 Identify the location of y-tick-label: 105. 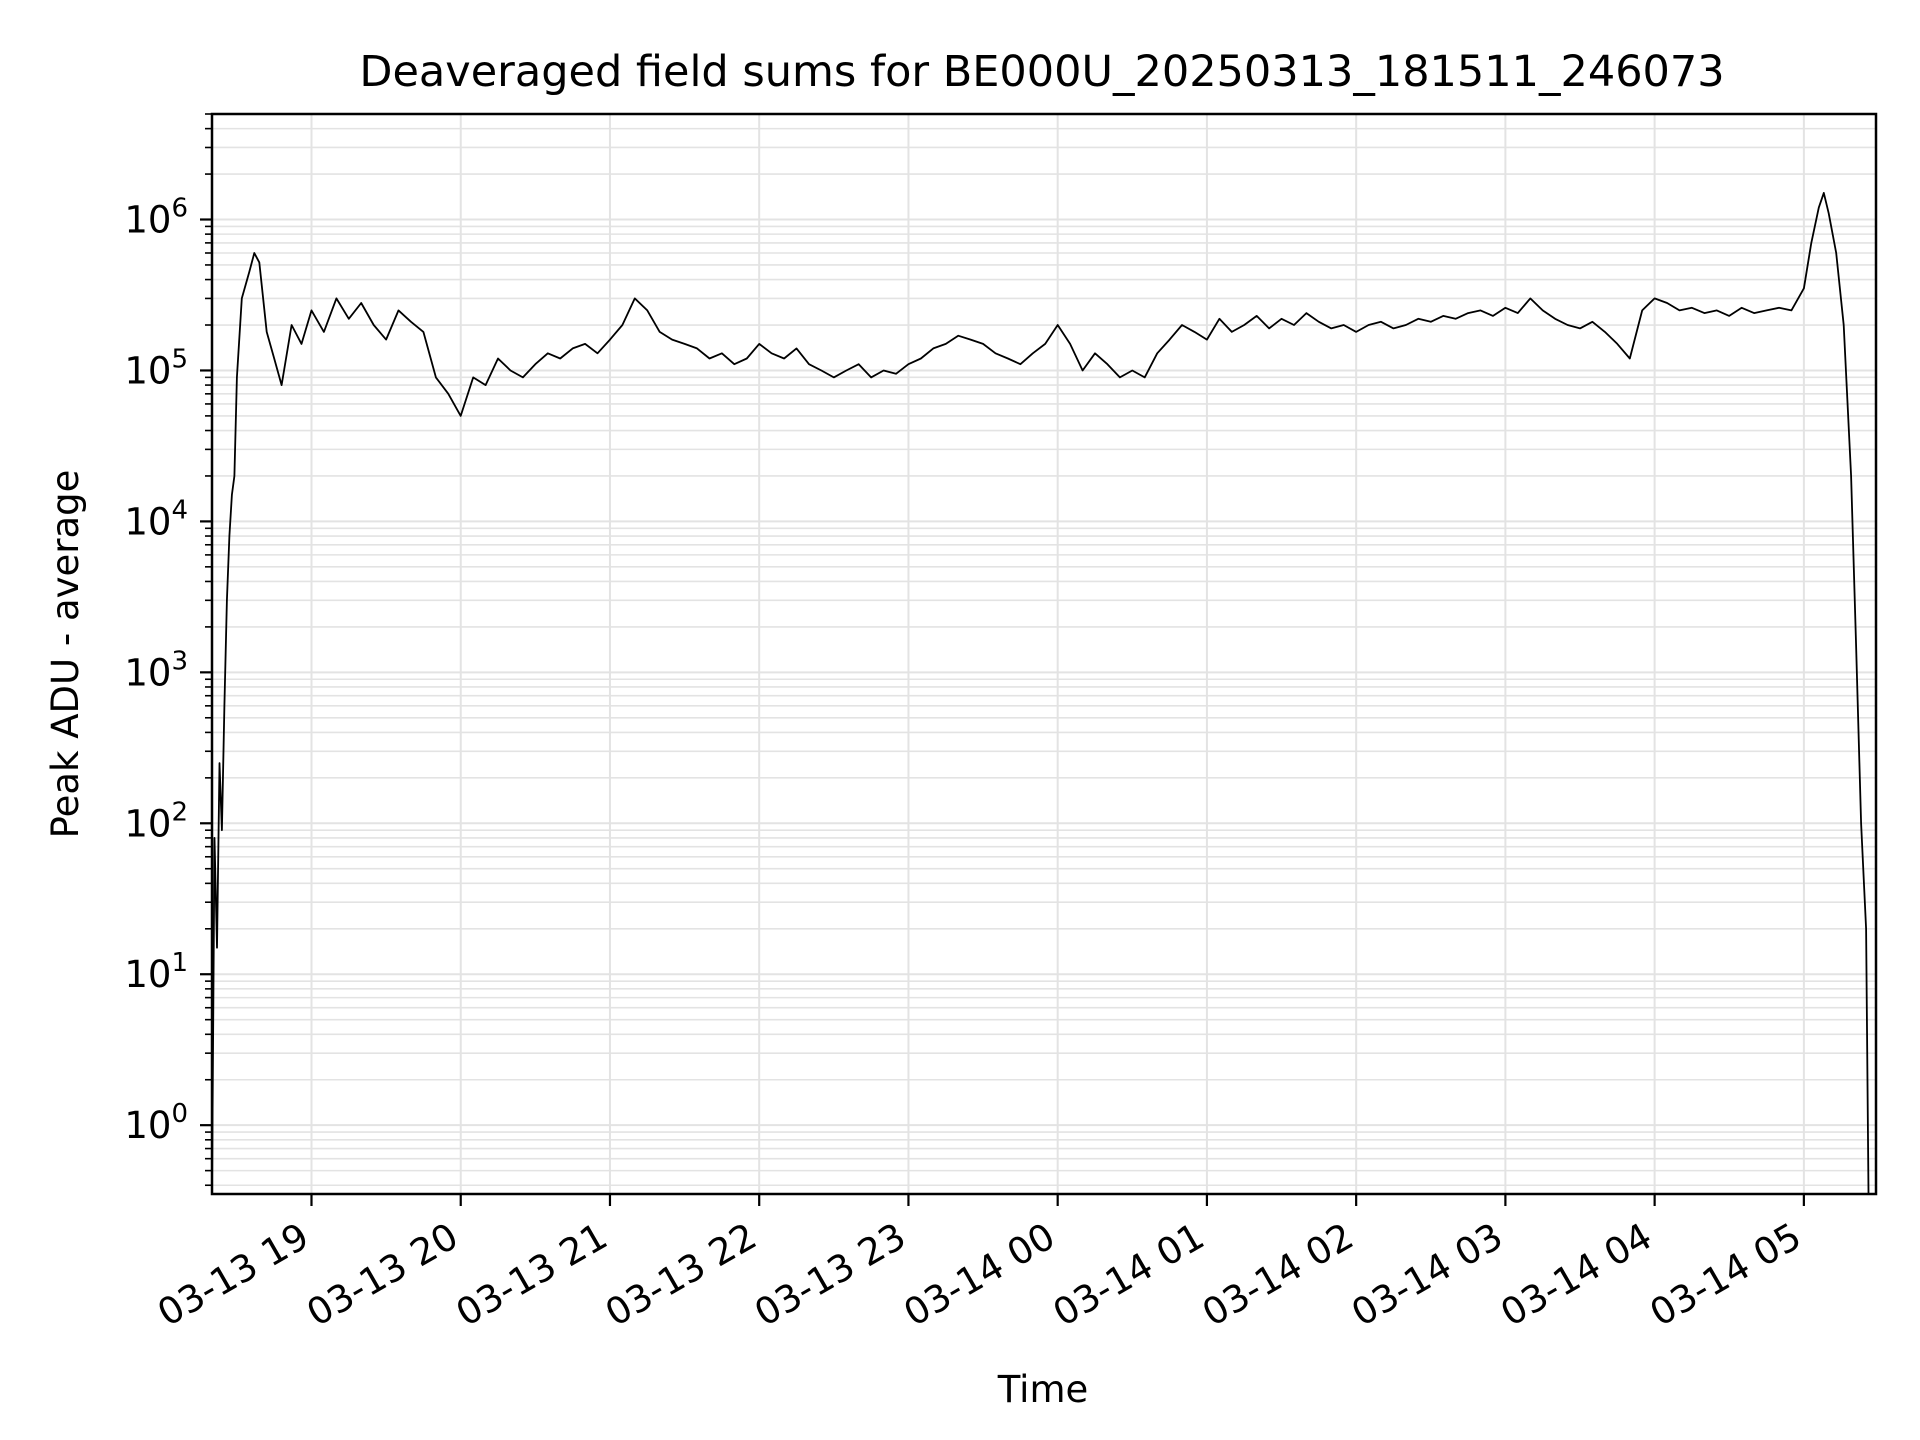
(156, 368).